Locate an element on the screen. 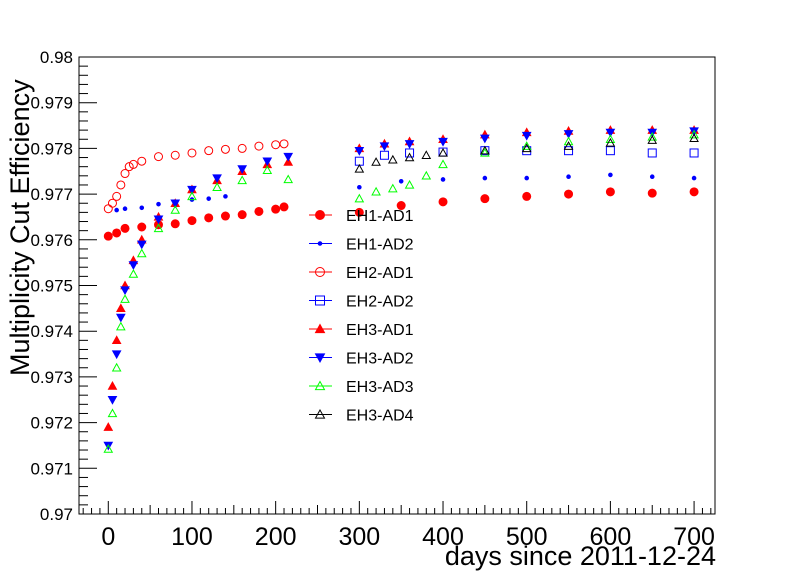 This screenshot has width=796, height=572. legend-label: EH2-AD1 is located at coordinates (380, 273).